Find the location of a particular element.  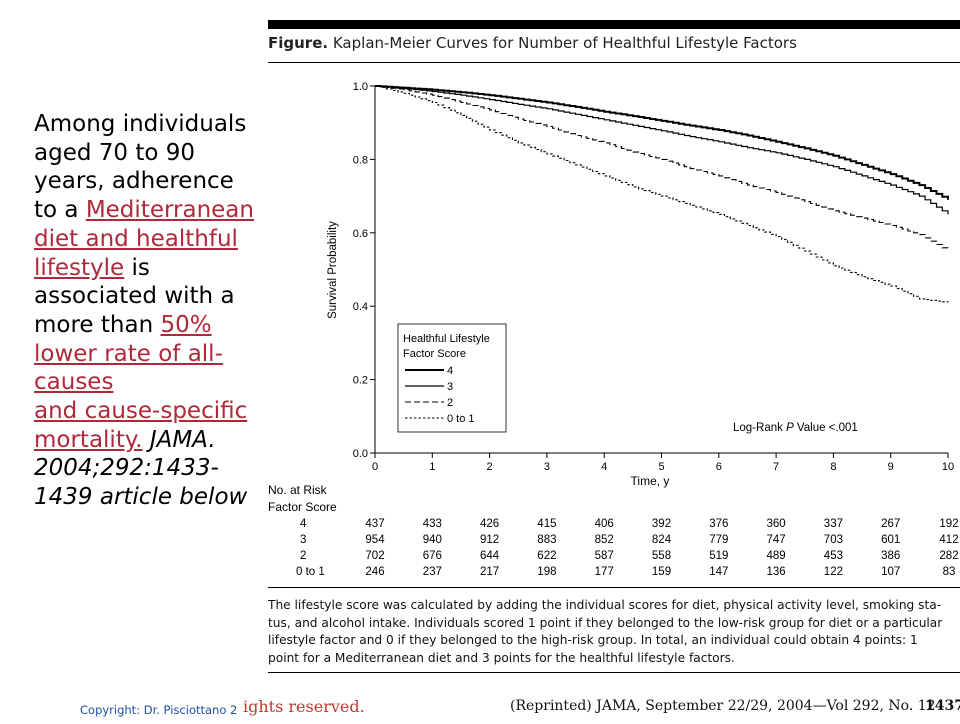

risk-heading-1: No. at Risk is located at coordinates (298, 490).